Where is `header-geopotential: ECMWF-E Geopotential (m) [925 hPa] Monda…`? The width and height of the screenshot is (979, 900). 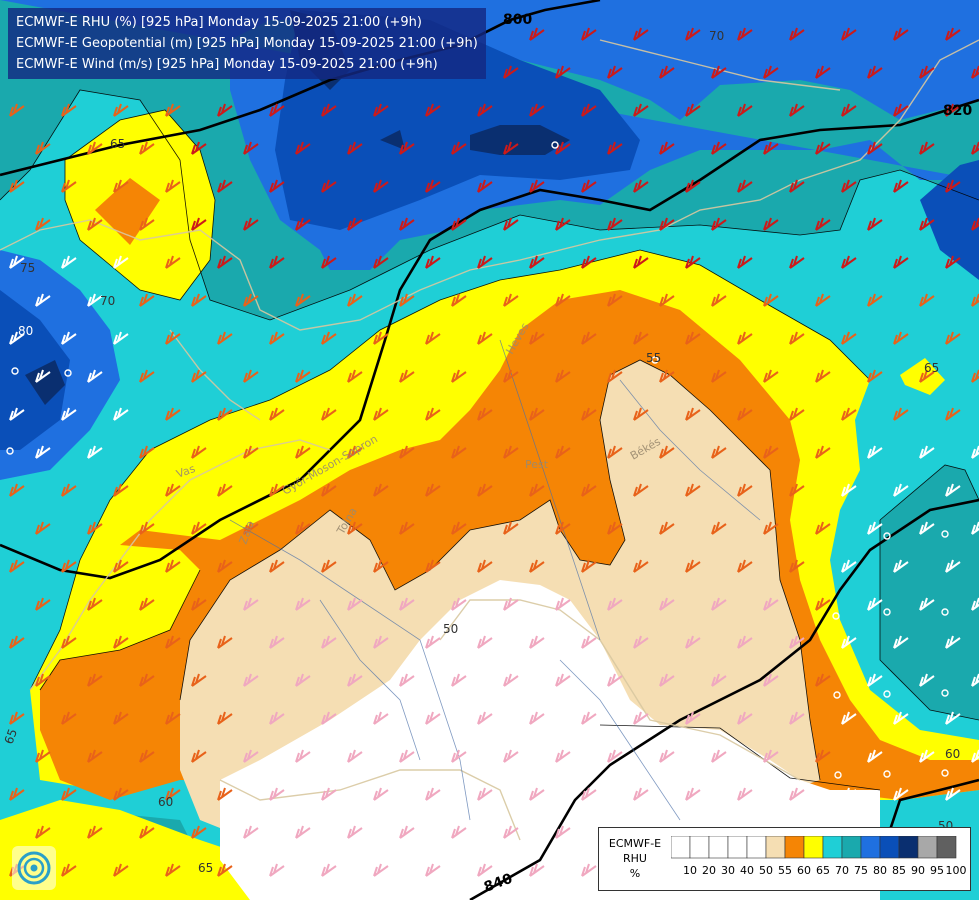 header-geopotential: ECMWF-E Geopotential (m) [925 hPa] Monda… is located at coordinates (247, 43).